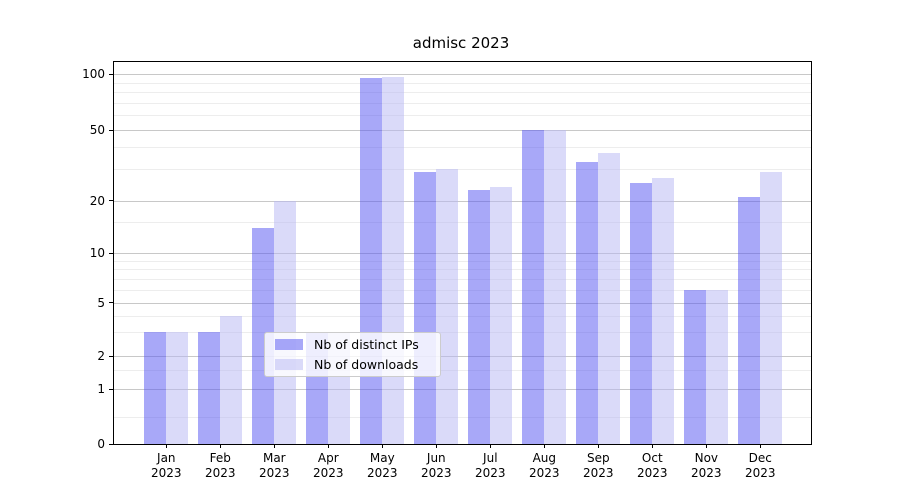 The height and width of the screenshot is (500, 900). I want to click on legend-item-distinct-ips: Nb of distinct IPs, so click(352, 345).